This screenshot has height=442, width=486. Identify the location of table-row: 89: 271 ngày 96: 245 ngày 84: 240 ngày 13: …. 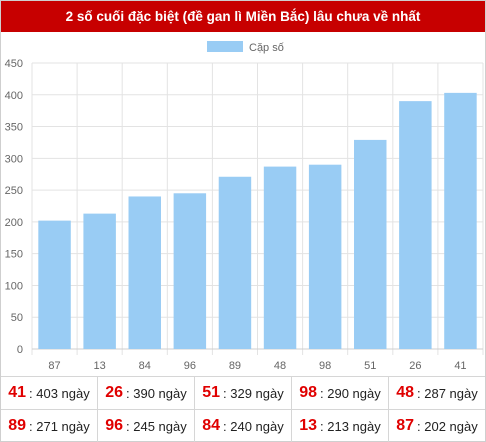
(243, 426).